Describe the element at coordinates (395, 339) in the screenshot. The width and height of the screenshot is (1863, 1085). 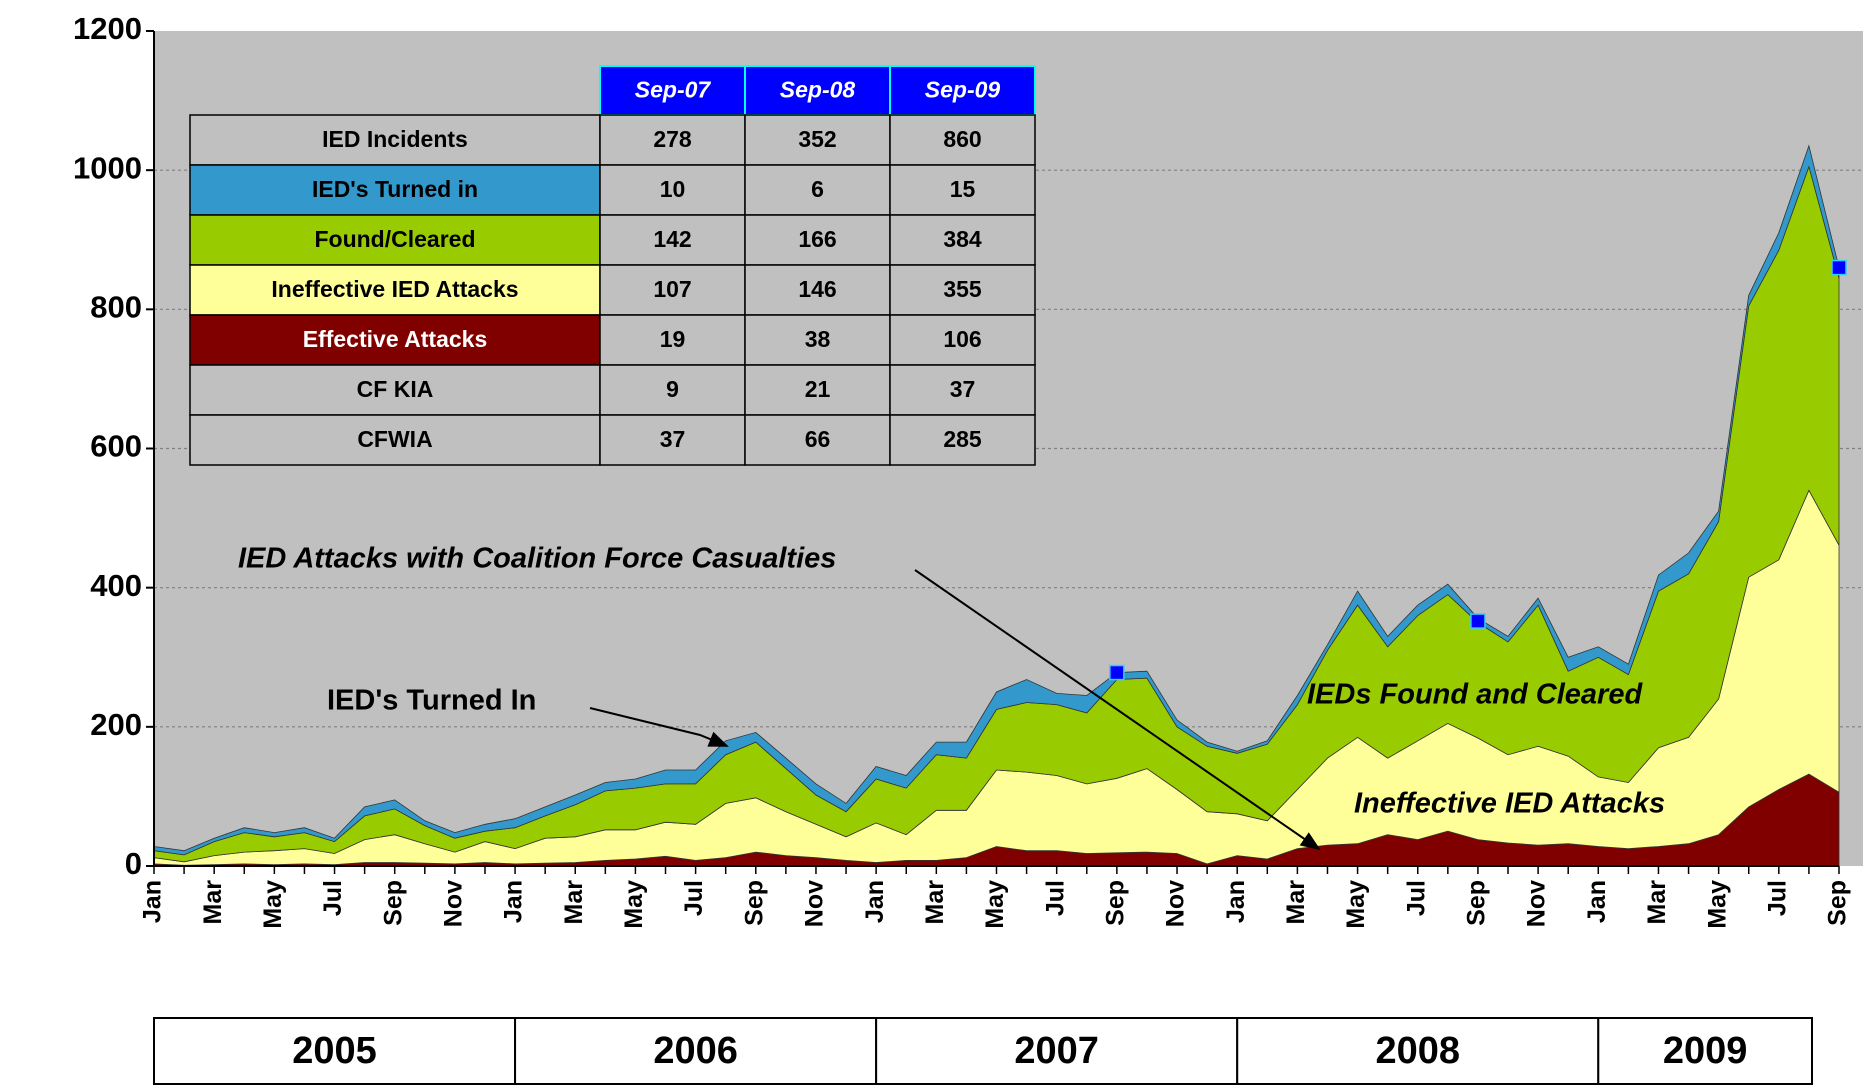
I see `table-row-label: Effective Attacks` at that location.